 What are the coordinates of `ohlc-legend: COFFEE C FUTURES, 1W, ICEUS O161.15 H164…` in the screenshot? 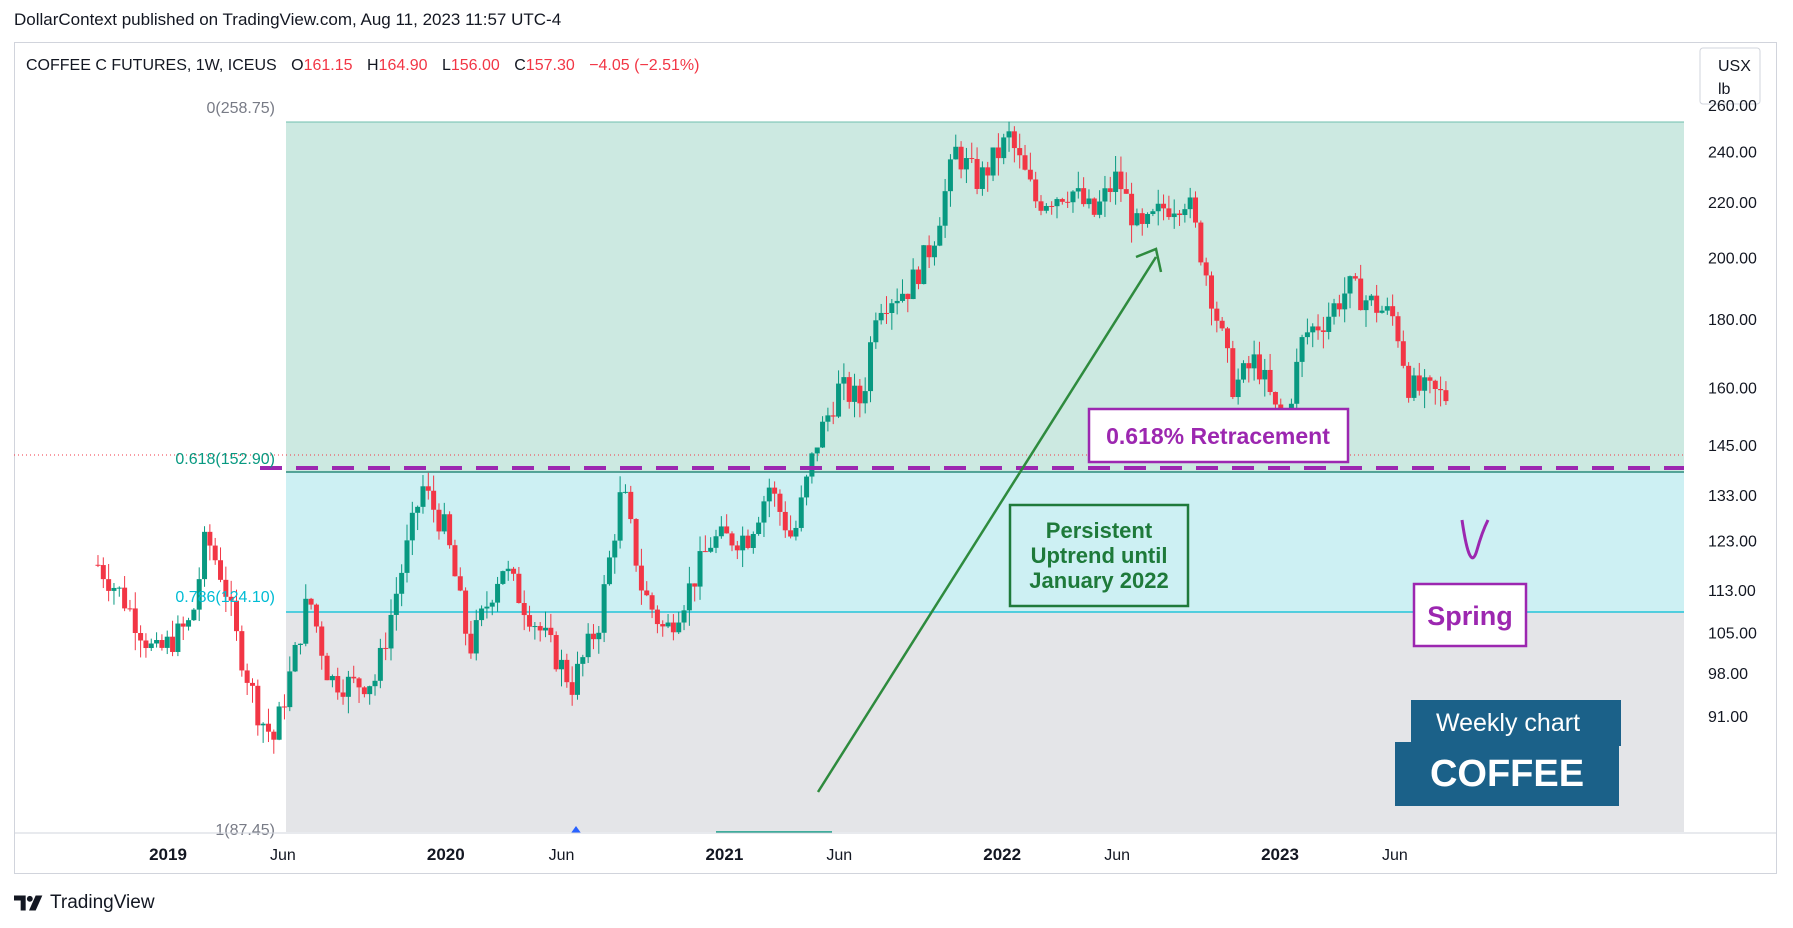 It's located at (362, 65).